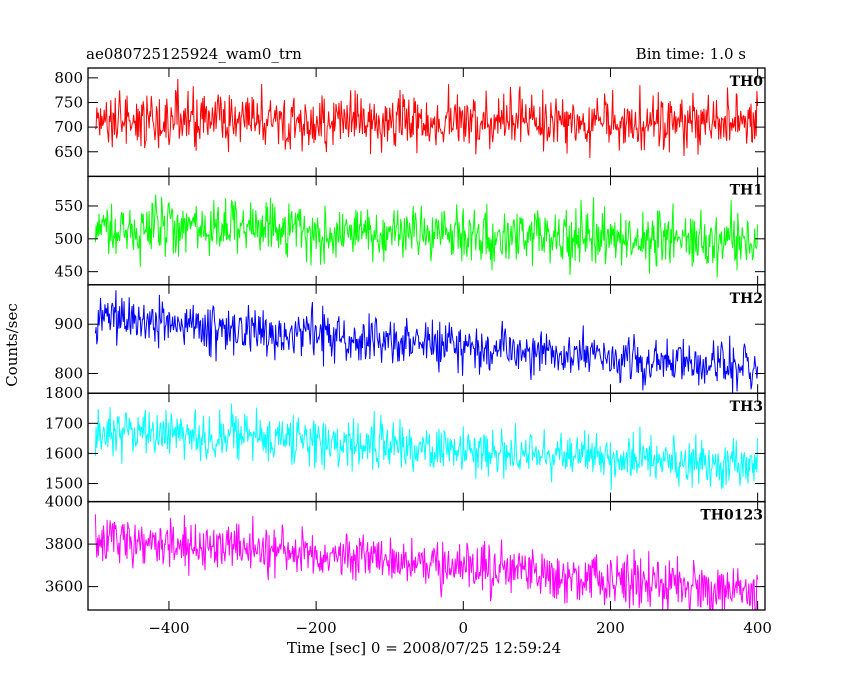  I want to click on y-tick-label: 1600, so click(64, 453).